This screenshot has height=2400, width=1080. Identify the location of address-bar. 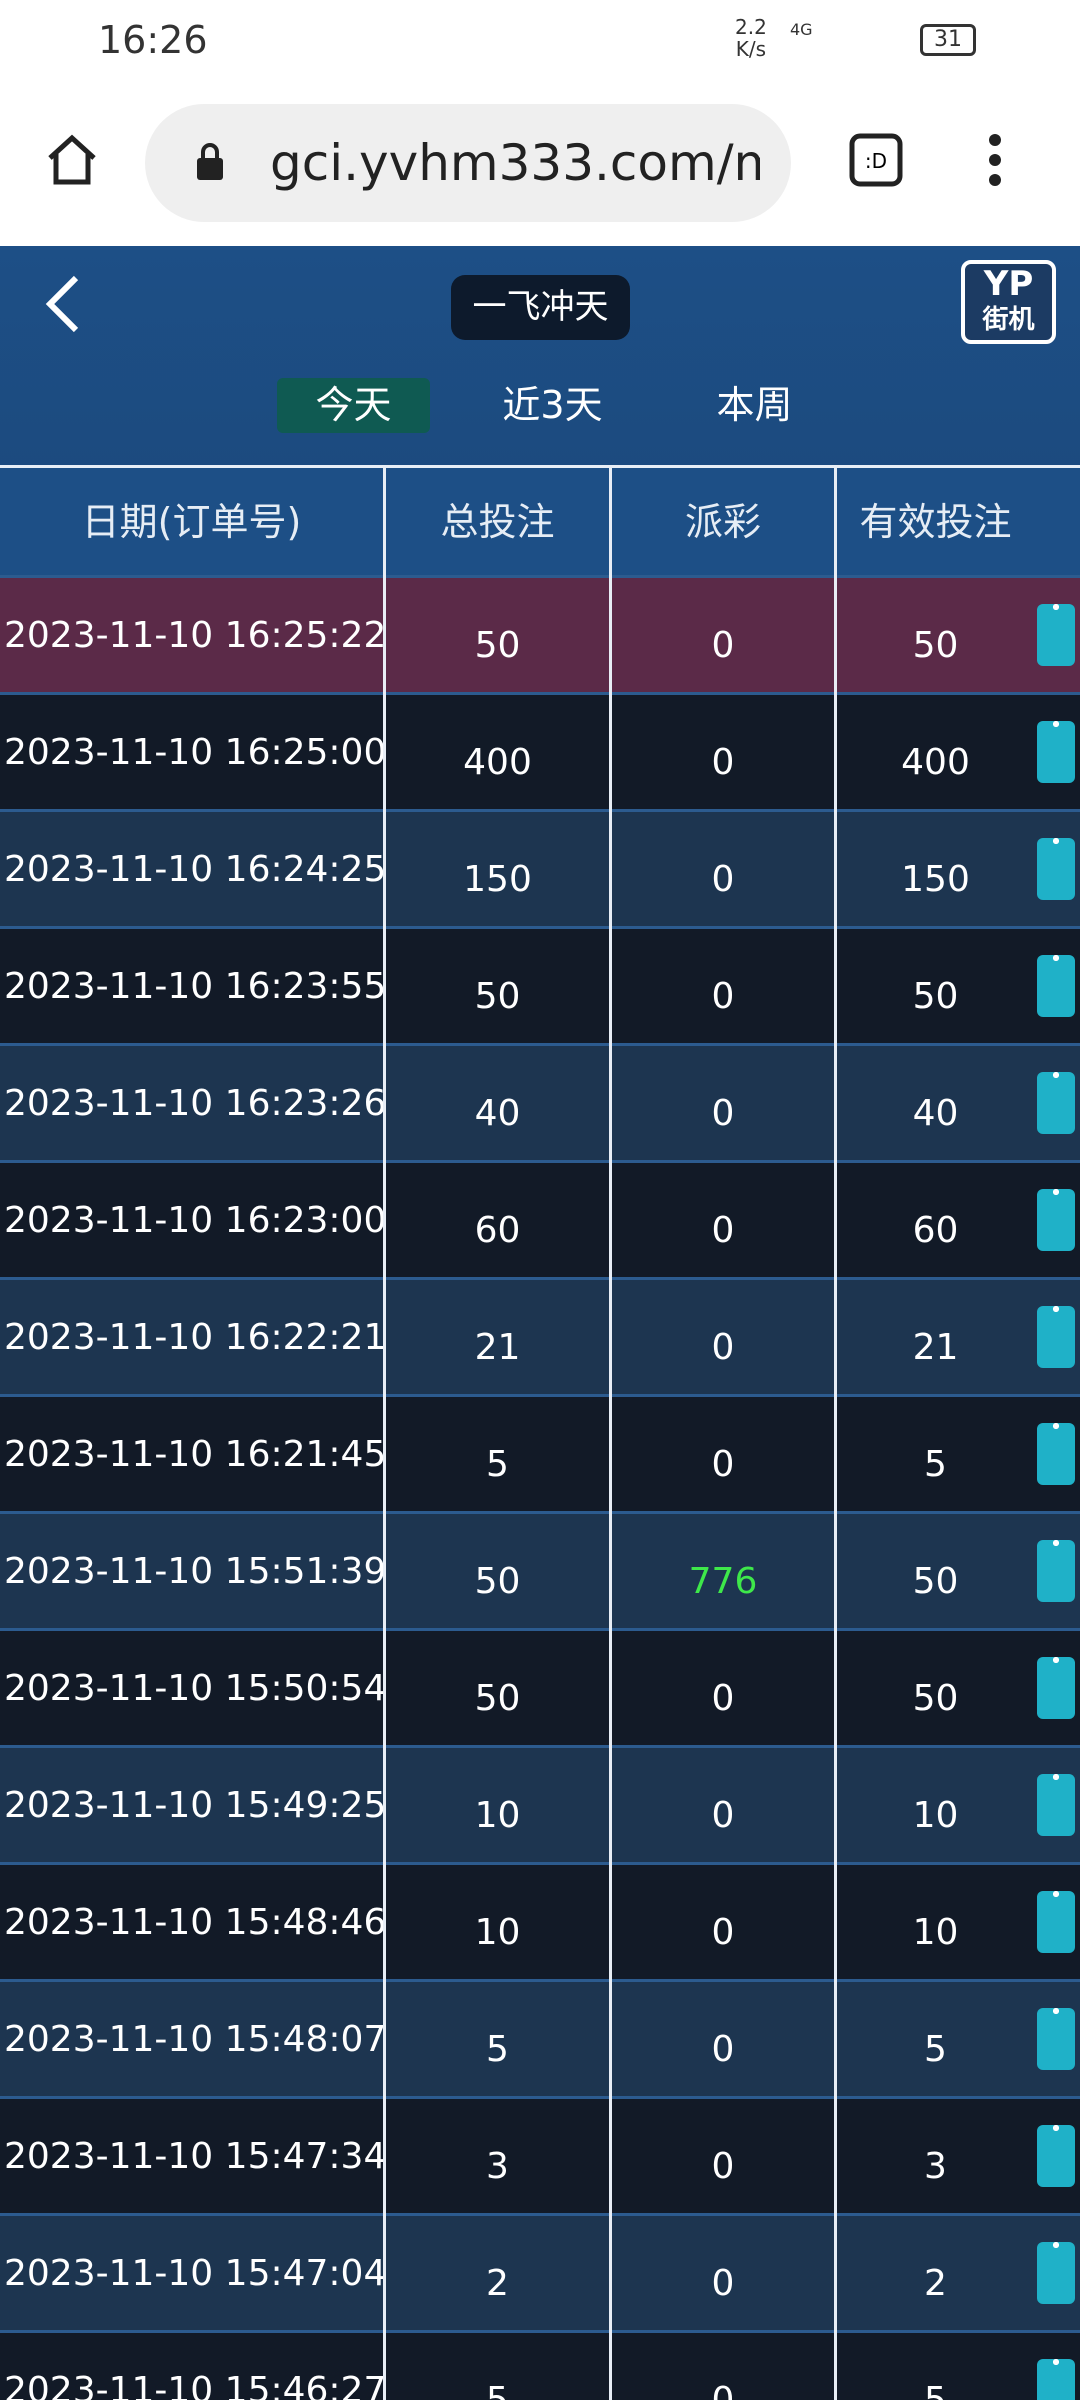
(468, 163).